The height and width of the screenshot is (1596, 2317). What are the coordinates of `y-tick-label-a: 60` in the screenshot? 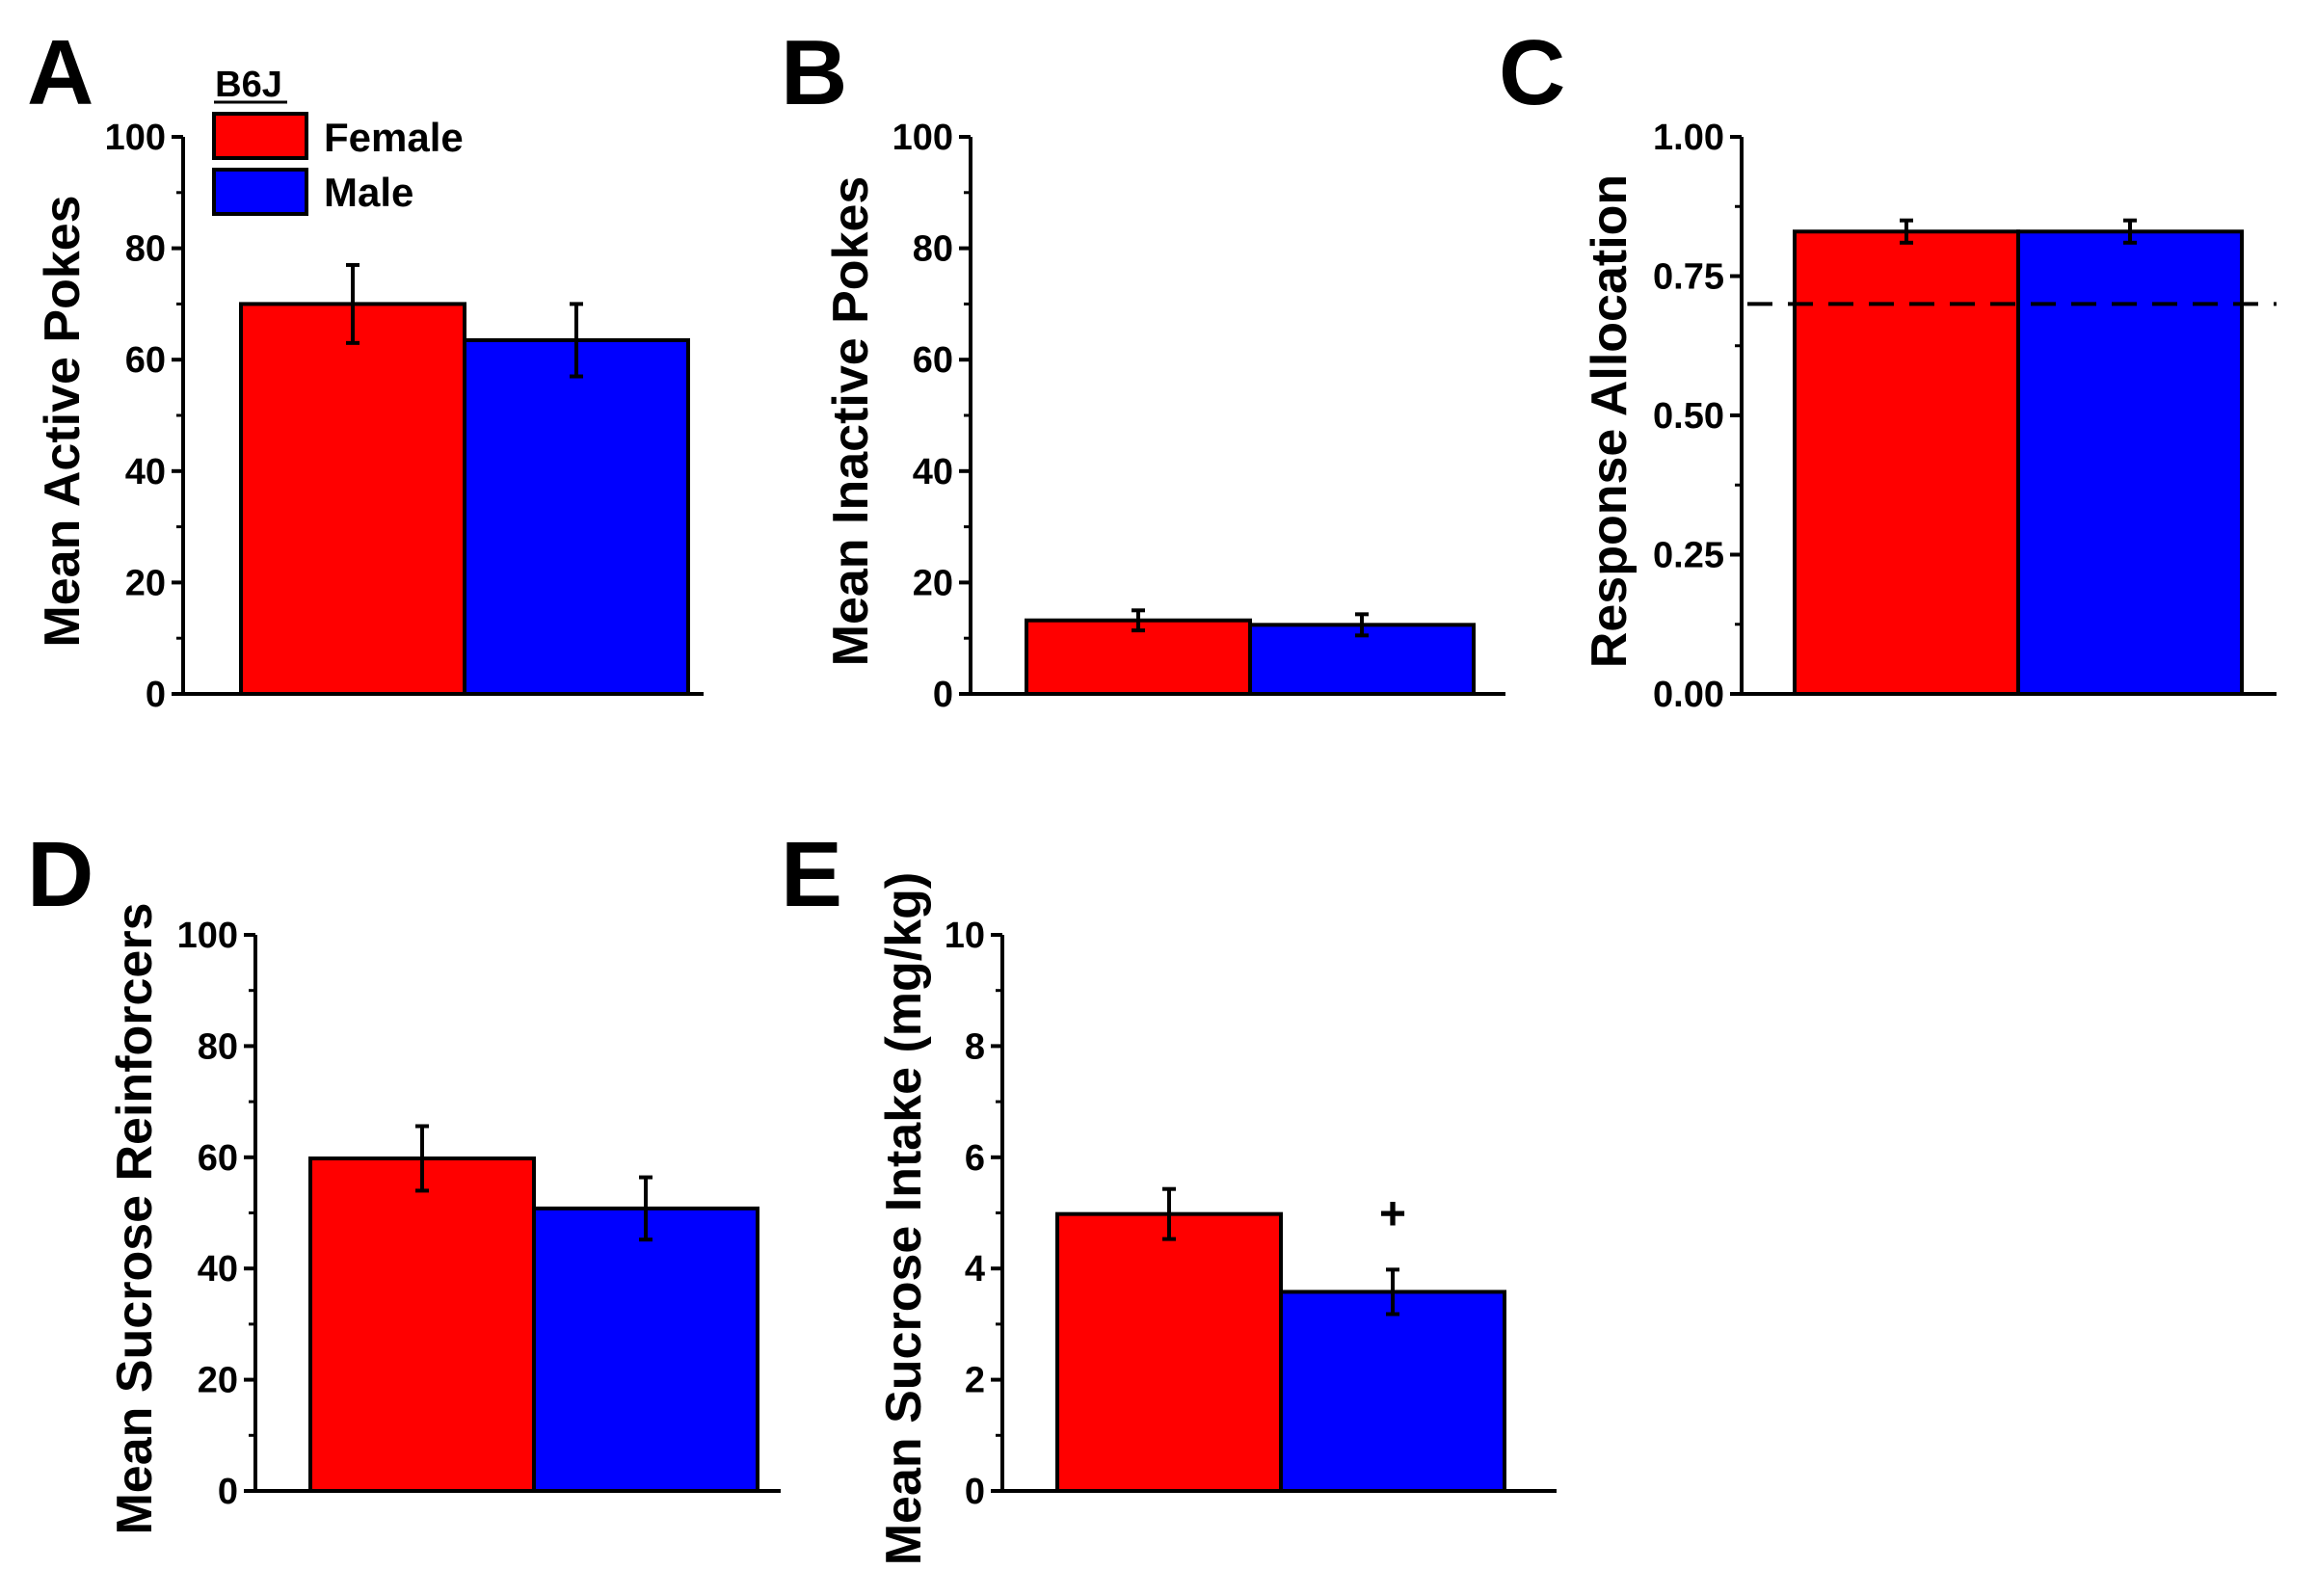 It's located at (145, 360).